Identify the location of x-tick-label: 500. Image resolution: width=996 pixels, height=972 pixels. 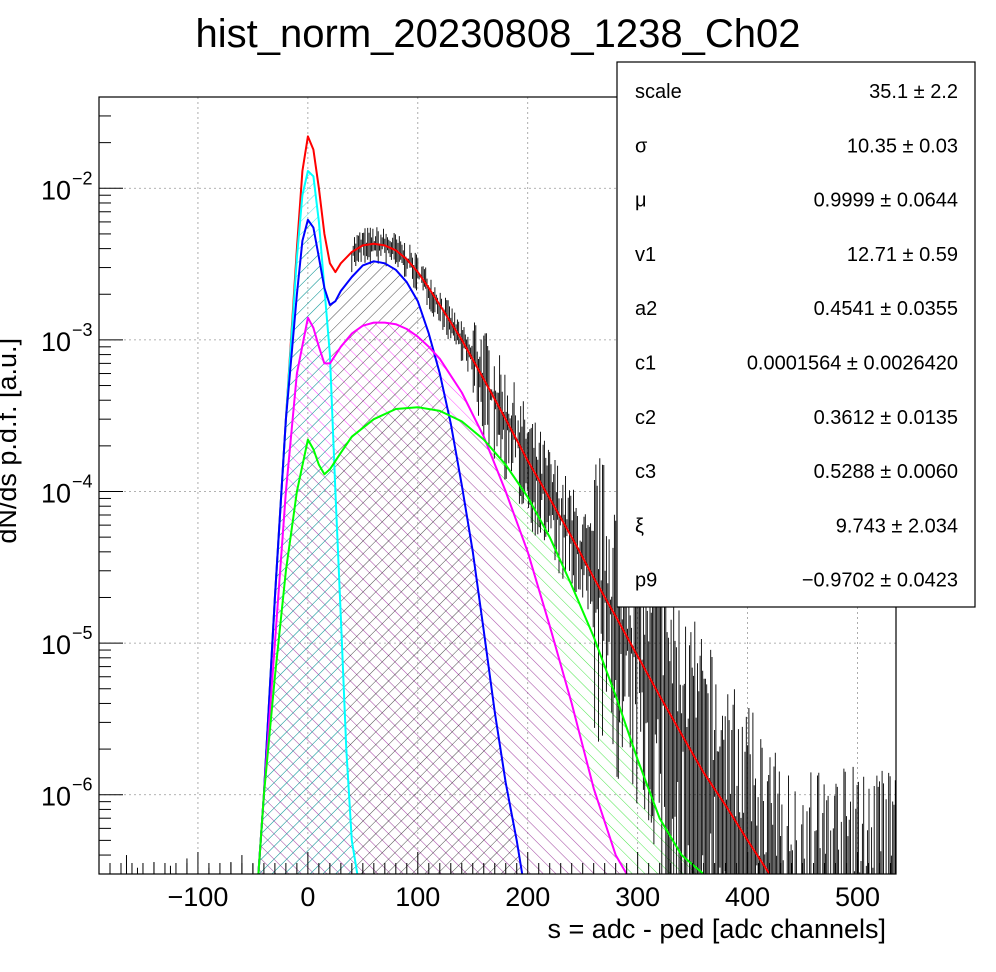
(857, 897).